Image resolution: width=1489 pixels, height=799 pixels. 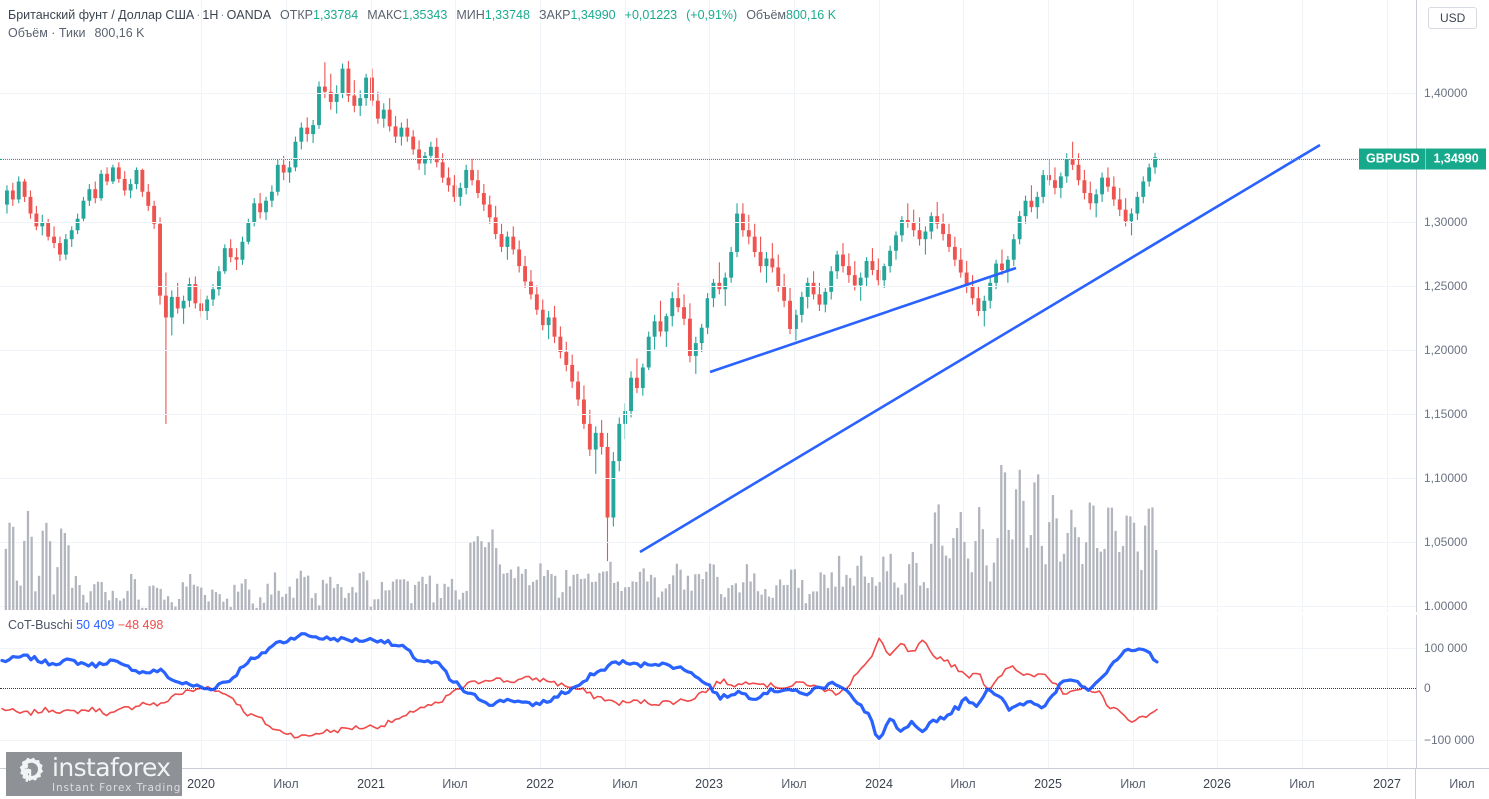 I want to click on logo-tagline: Instant Forex Trading, so click(x=117, y=787).